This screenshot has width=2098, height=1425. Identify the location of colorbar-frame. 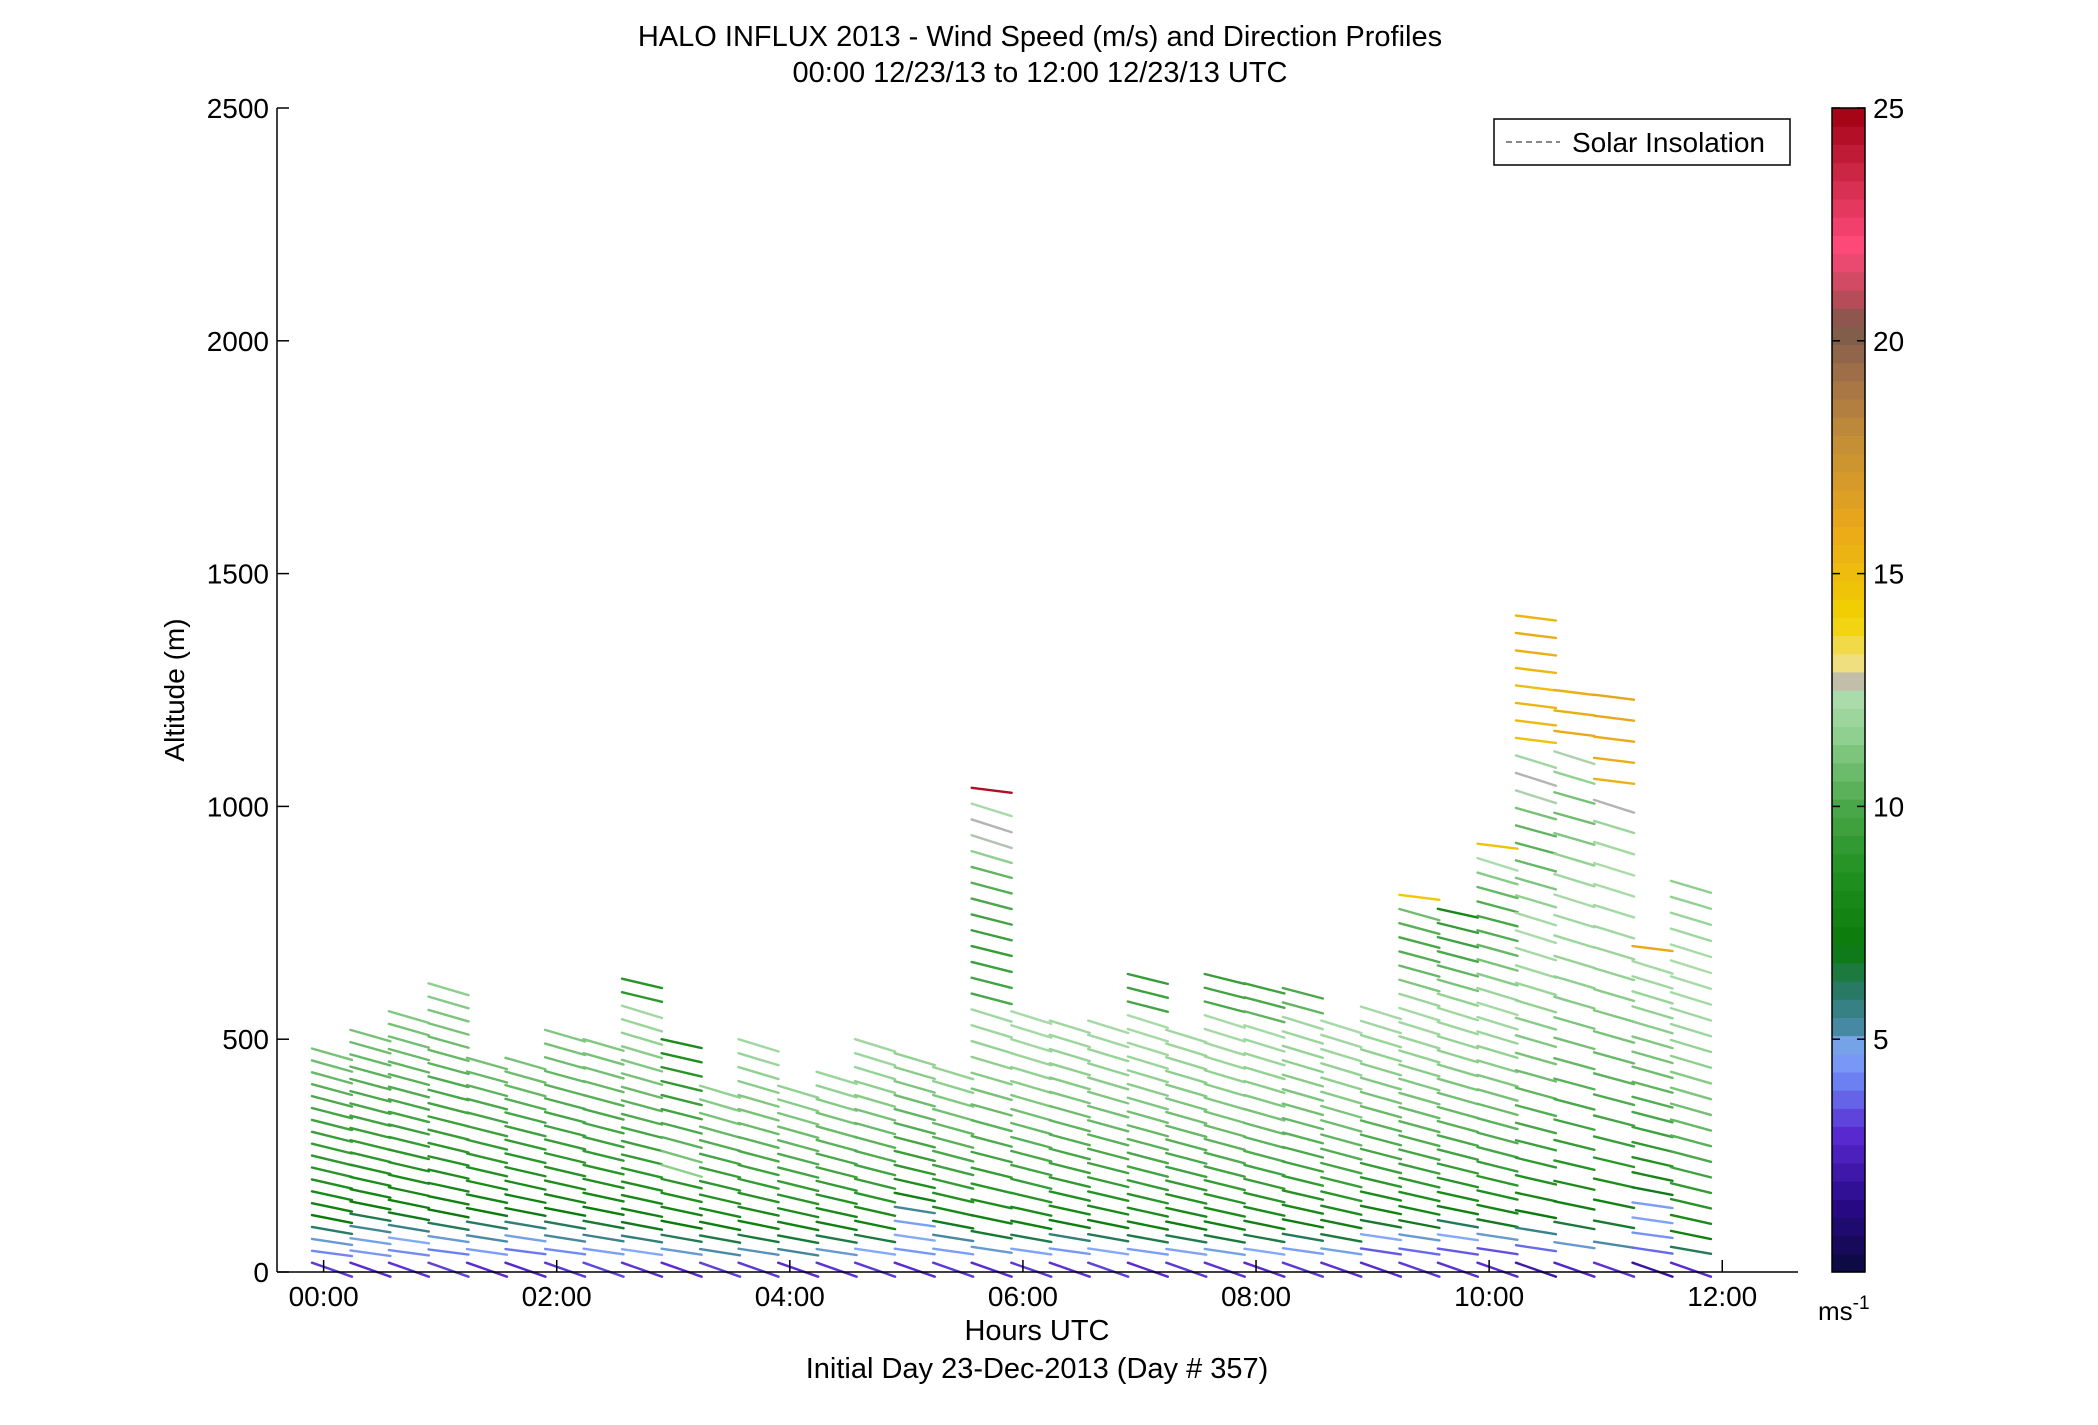
(1848, 690).